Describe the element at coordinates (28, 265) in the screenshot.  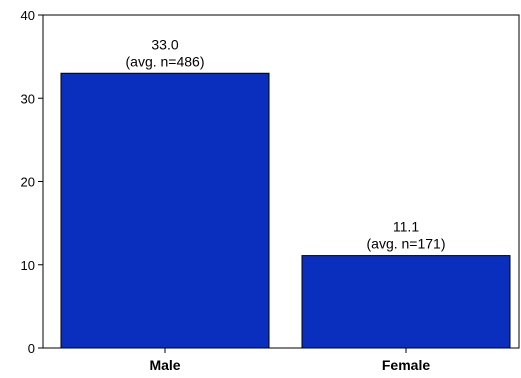
I see `y-tick-label: 10` at that location.